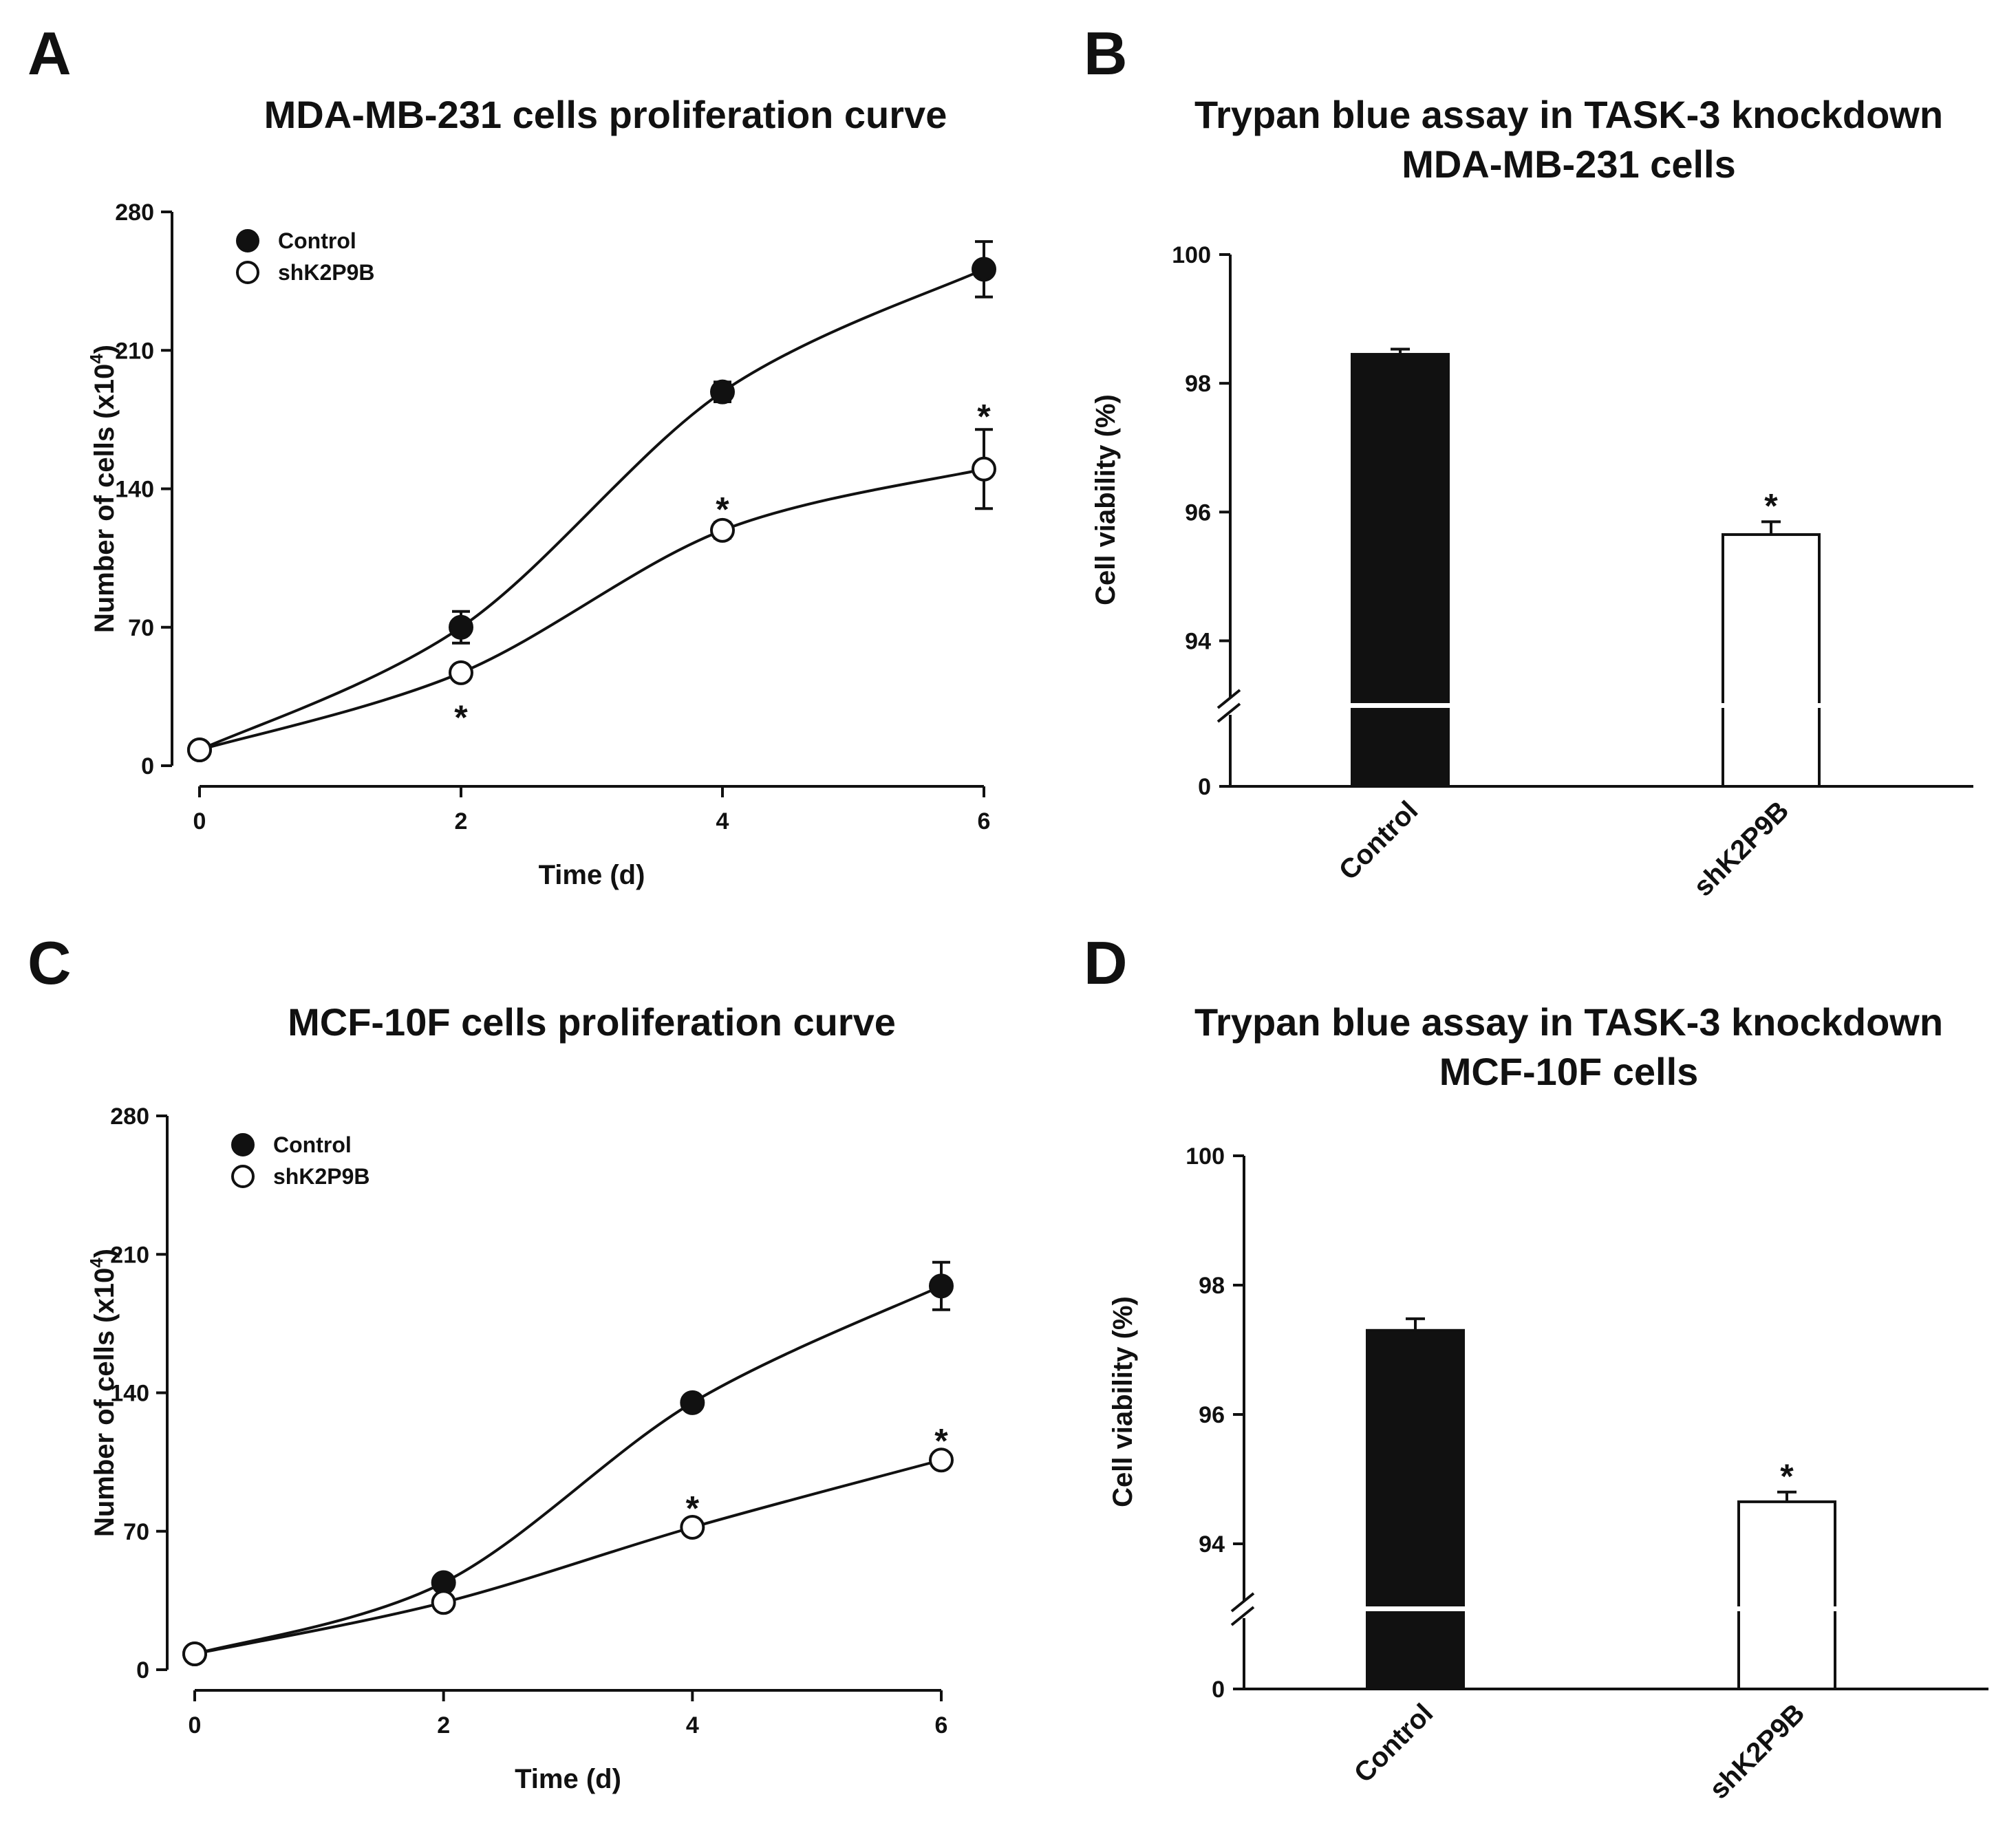 The width and height of the screenshot is (2016, 1830). What do you see at coordinates (142, 1670) in the screenshot?
I see `y-tick-label: 0` at bounding box center [142, 1670].